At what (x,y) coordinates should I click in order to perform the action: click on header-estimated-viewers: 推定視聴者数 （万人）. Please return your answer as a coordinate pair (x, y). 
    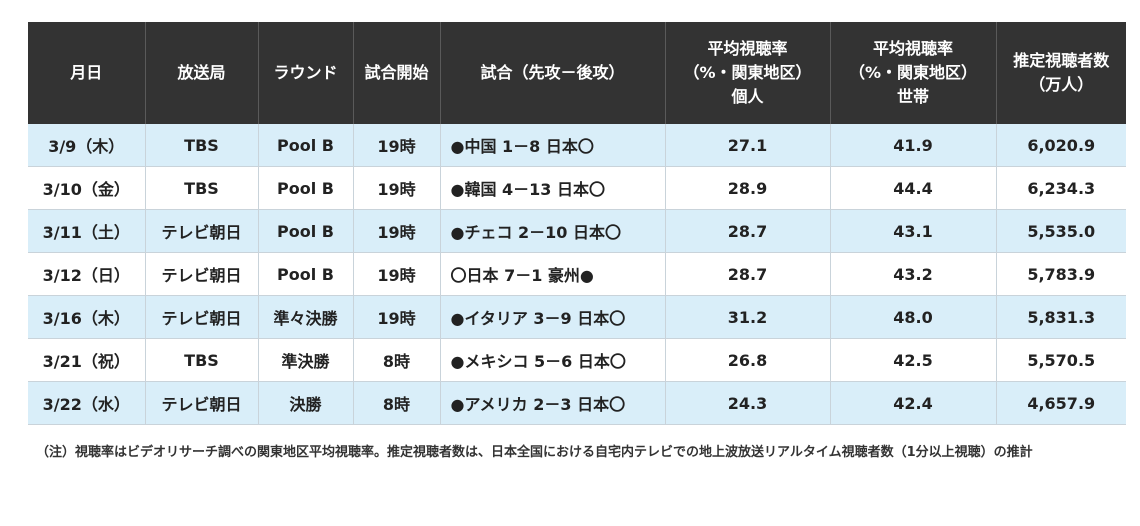
    Looking at the image, I should click on (1061, 73).